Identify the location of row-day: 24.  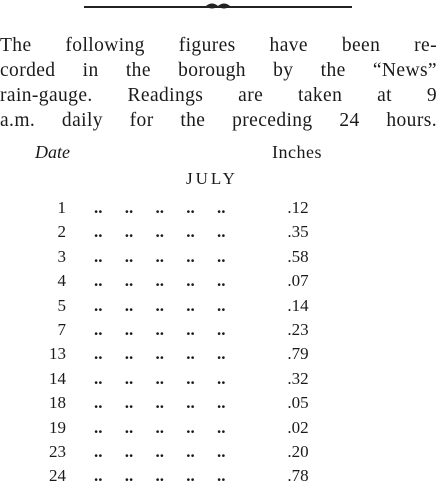
(57, 476).